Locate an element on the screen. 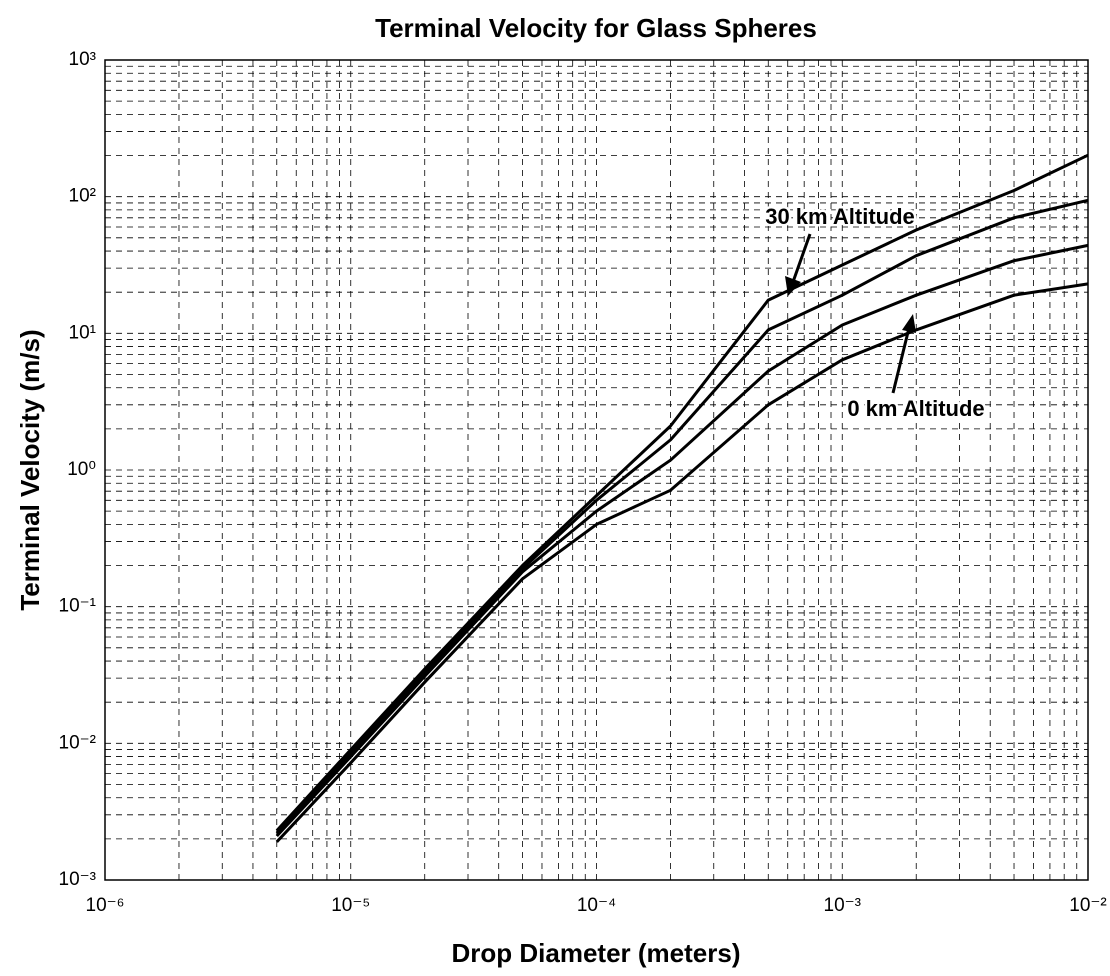 Image resolution: width=1110 pixels, height=976 pixels. y-tick-label: 10⁰ is located at coordinates (81, 469).